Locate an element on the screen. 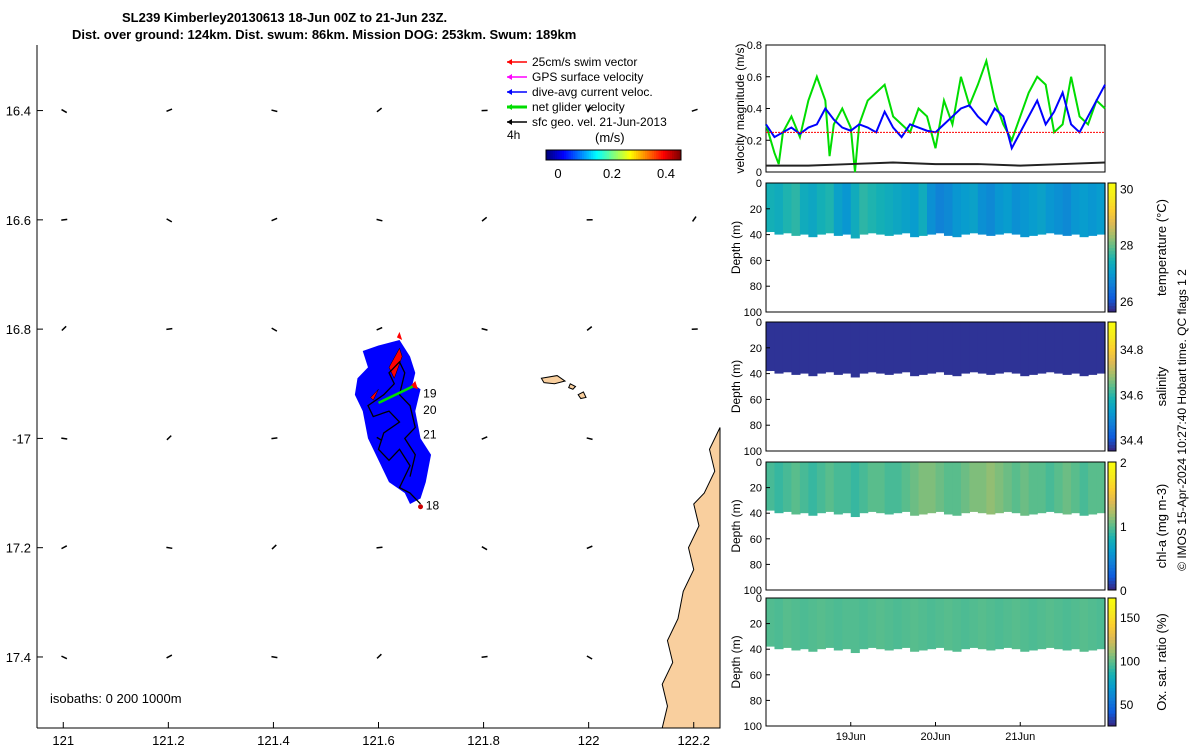 The width and height of the screenshot is (1200, 750). velocity-y-tick-label: 0.4 is located at coordinates (754, 110).